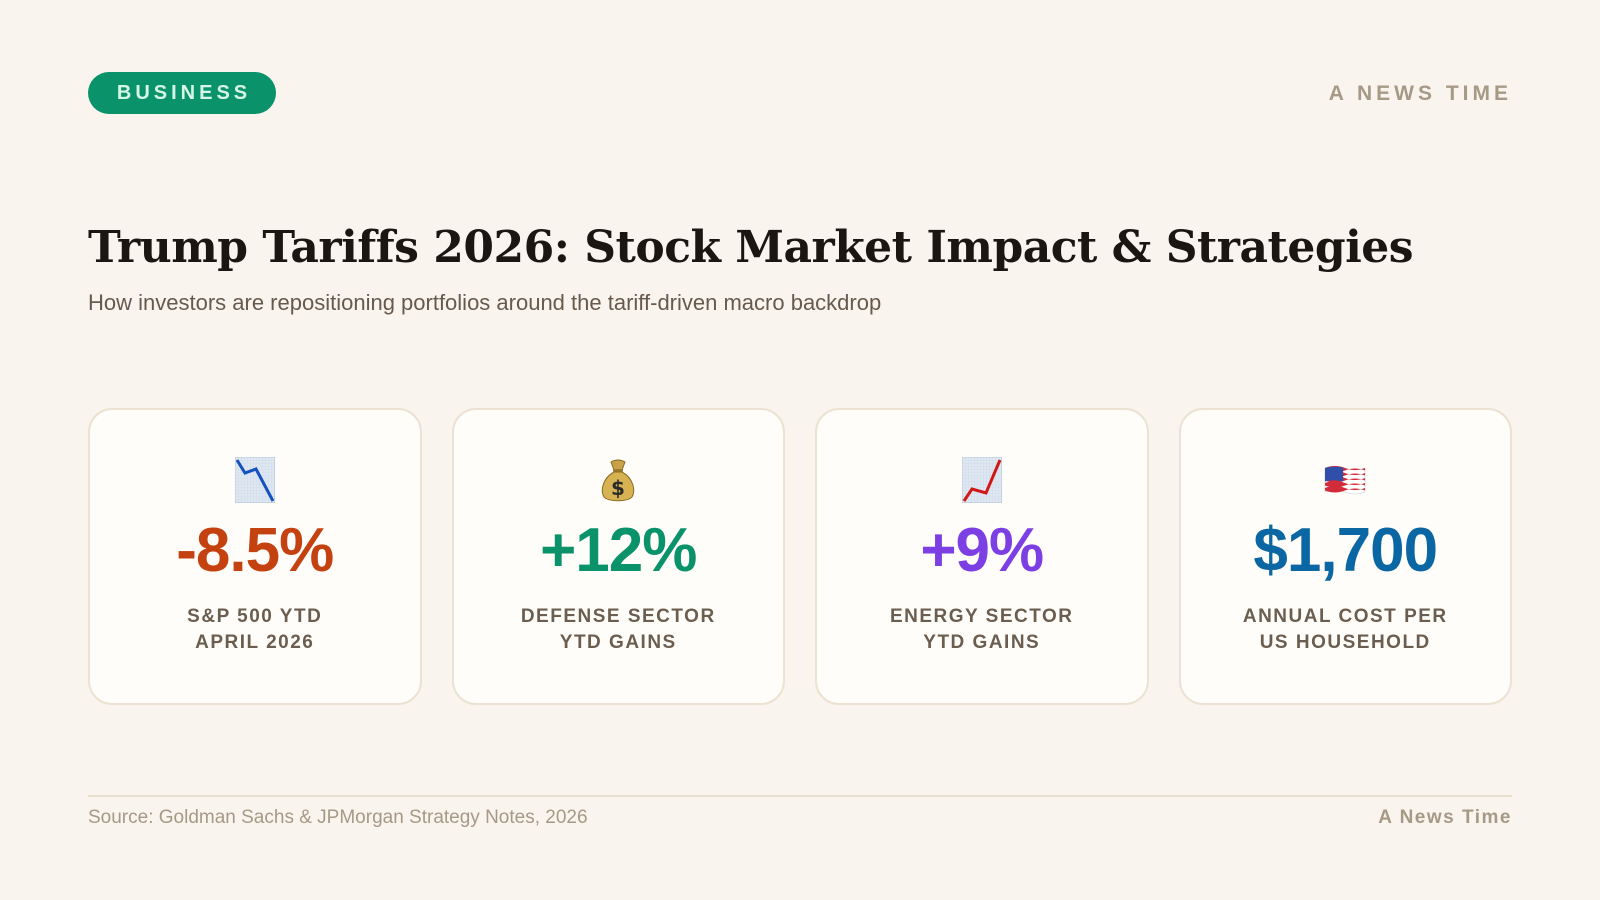 The width and height of the screenshot is (1600, 900). I want to click on stat-value: $1,700, so click(1345, 550).